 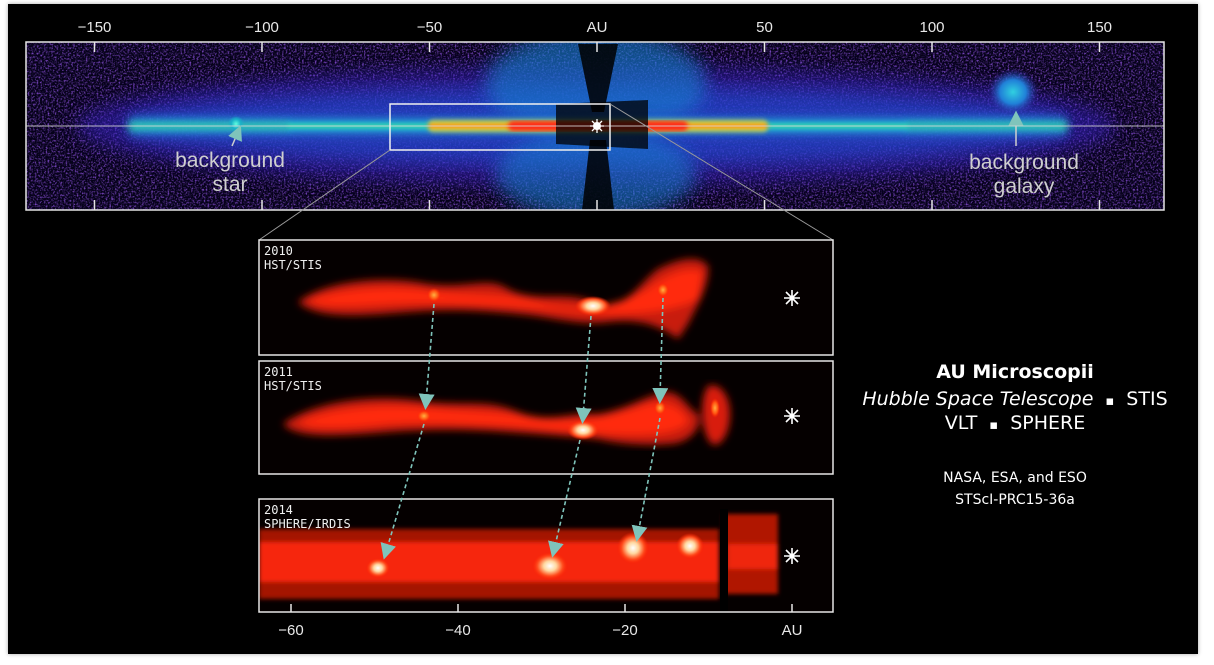 I want to click on panel-2010: 2010 HST/STIS, so click(x=546, y=297).